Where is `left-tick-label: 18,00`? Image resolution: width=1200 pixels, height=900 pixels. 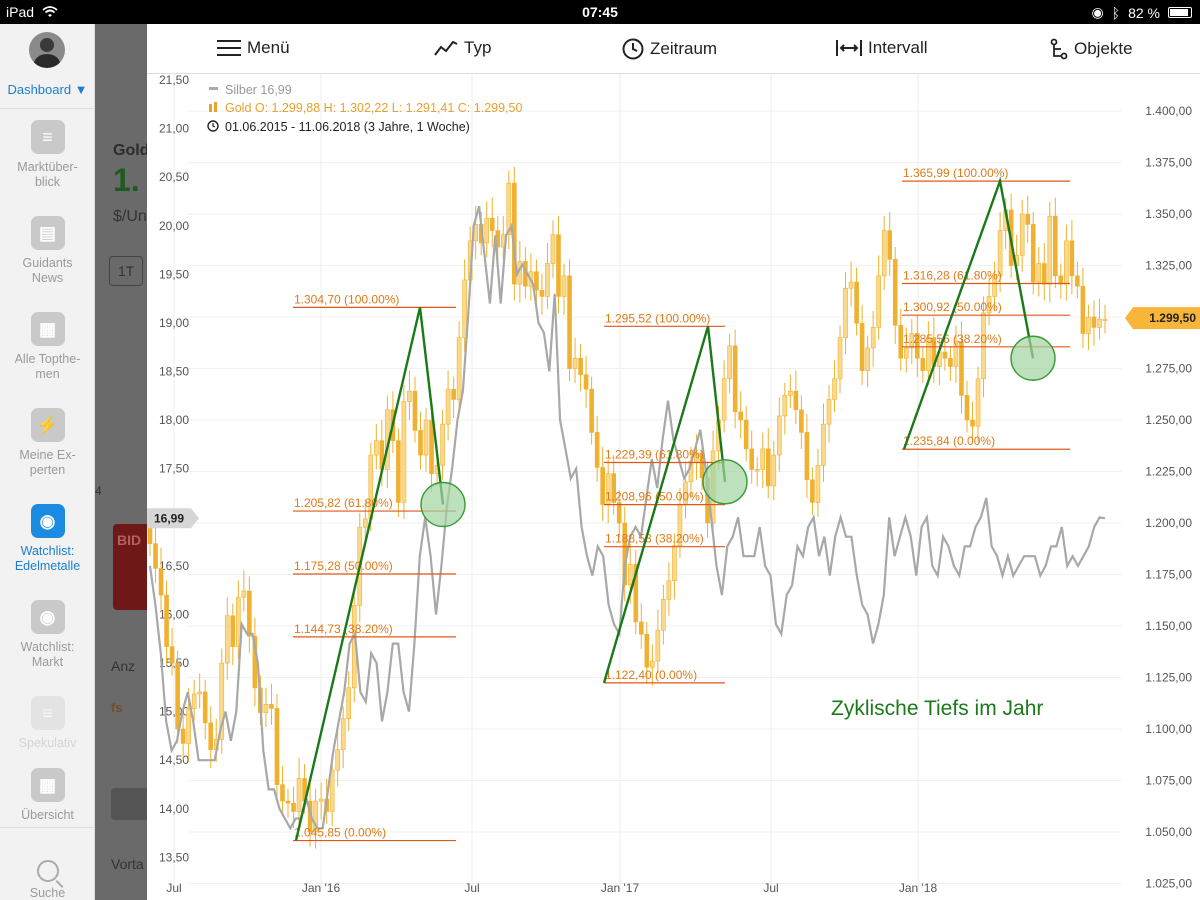
left-tick-label: 18,00 is located at coordinates (174, 420).